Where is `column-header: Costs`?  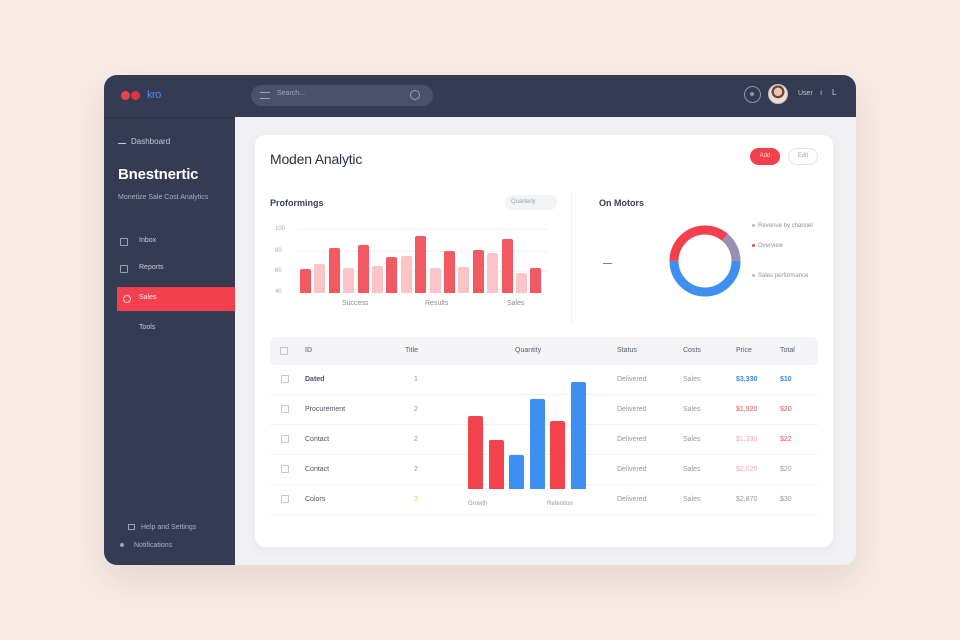
column-header: Costs is located at coordinates (692, 350).